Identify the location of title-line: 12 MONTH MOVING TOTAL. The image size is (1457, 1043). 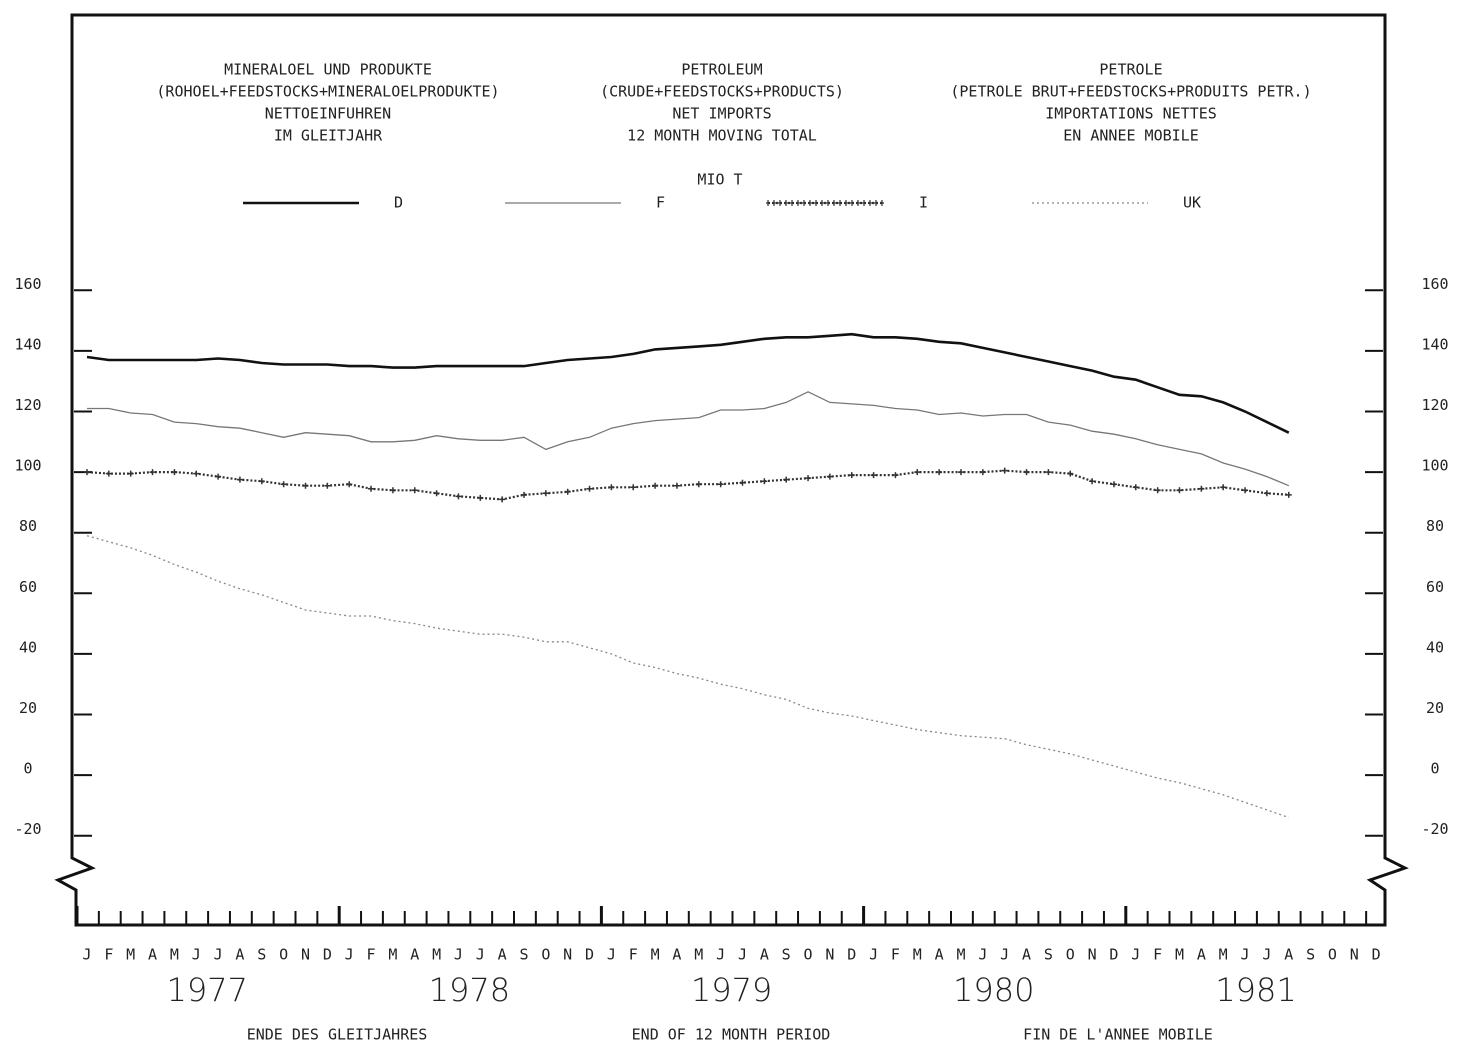
(722, 136).